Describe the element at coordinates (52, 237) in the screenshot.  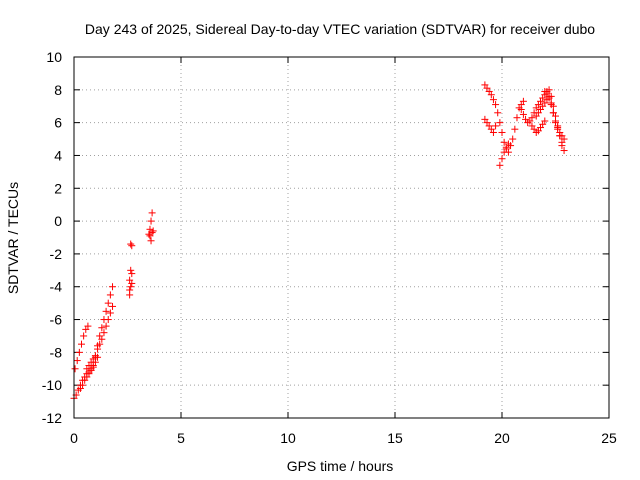
I see `y-tick-labels: -12 -10 -8 -6 -4 -2 0 2 4 6 8 10` at that location.